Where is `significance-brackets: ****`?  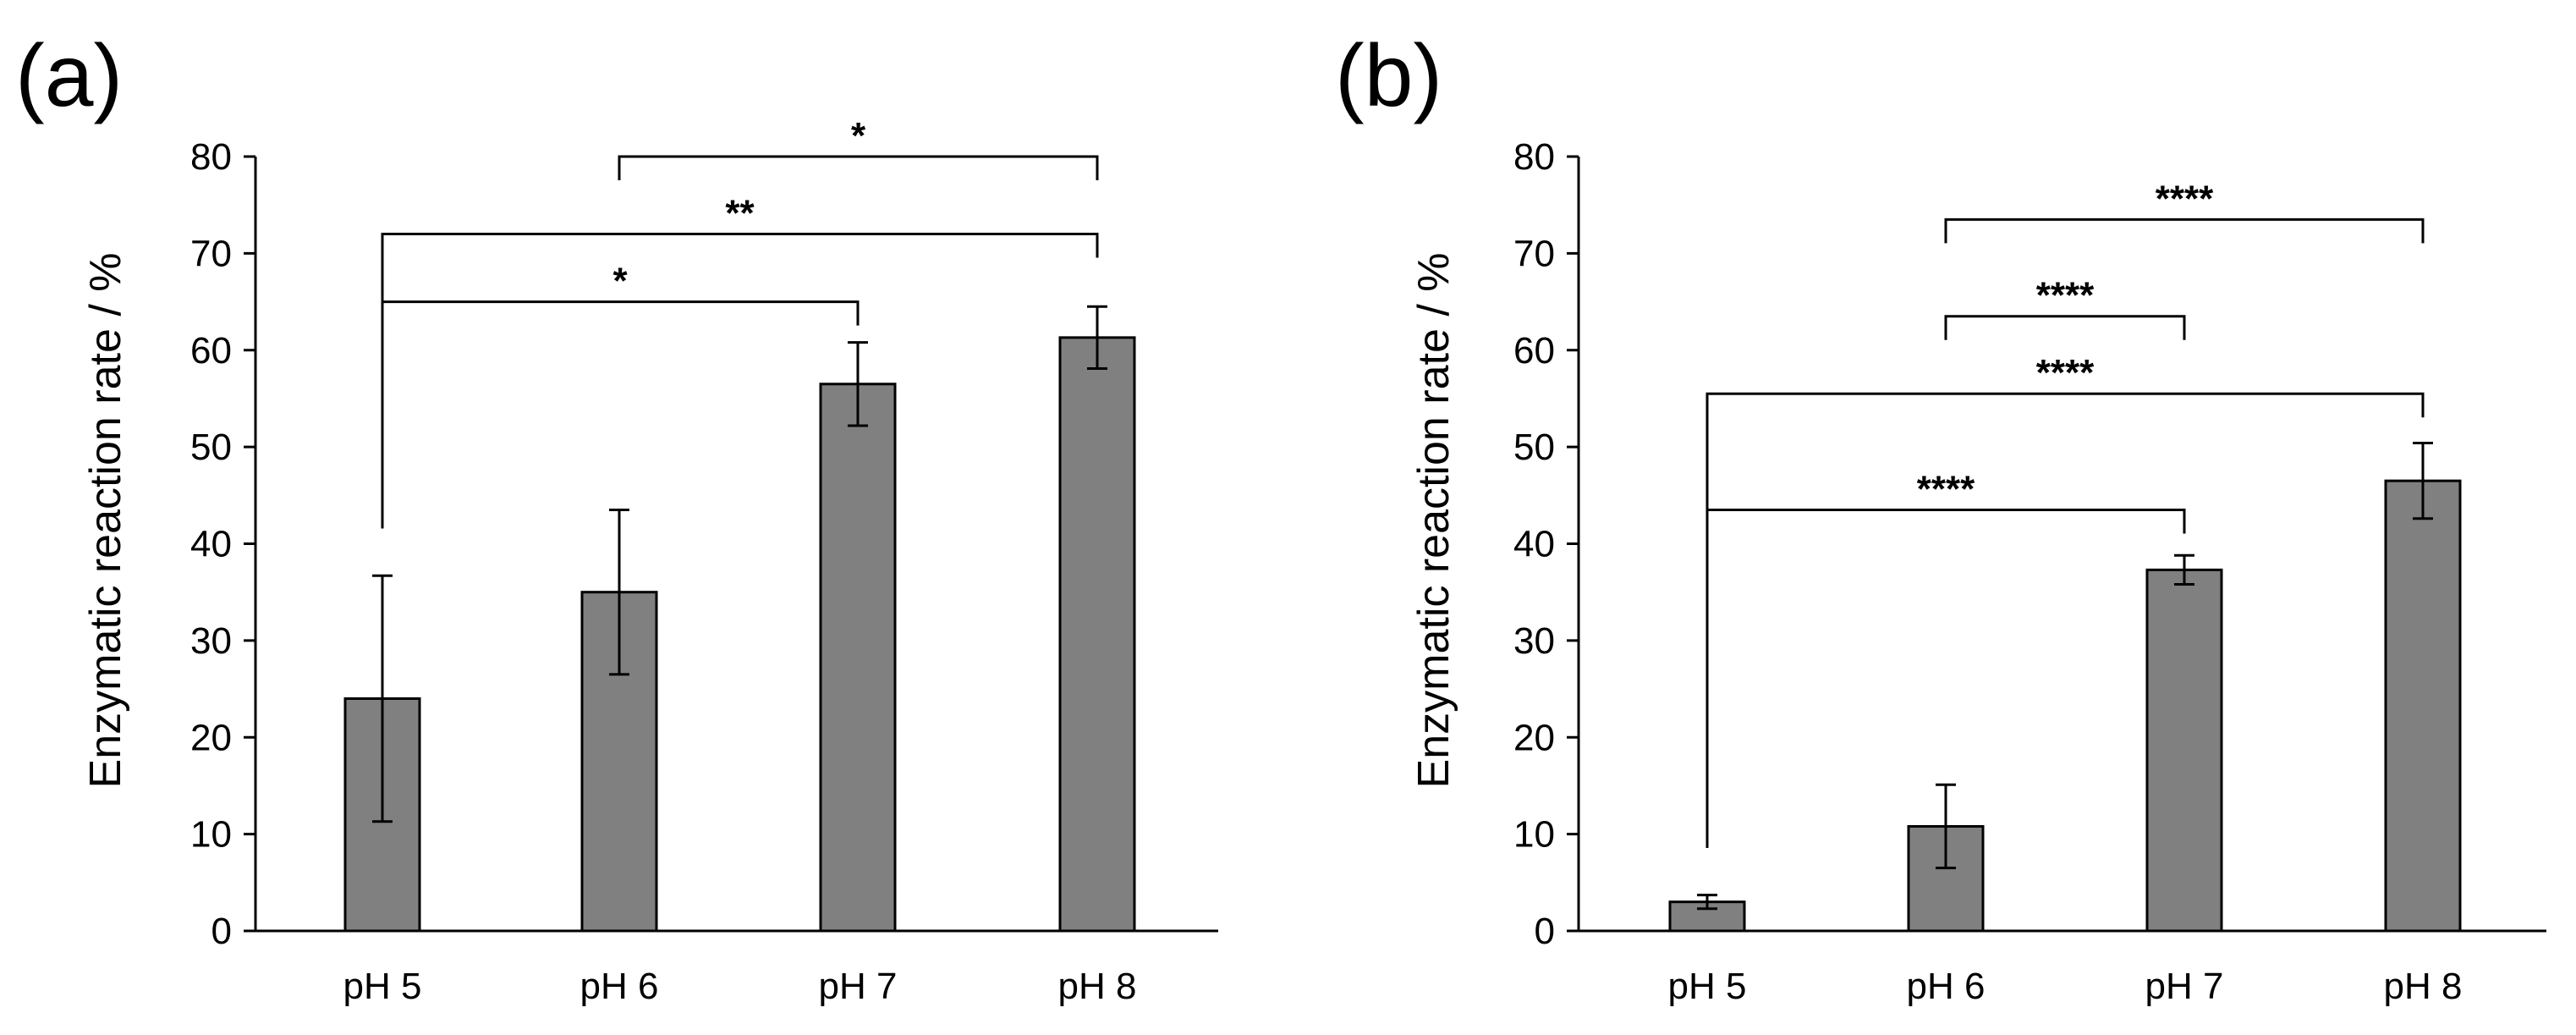
significance-brackets: **** is located at coordinates (740, 322).